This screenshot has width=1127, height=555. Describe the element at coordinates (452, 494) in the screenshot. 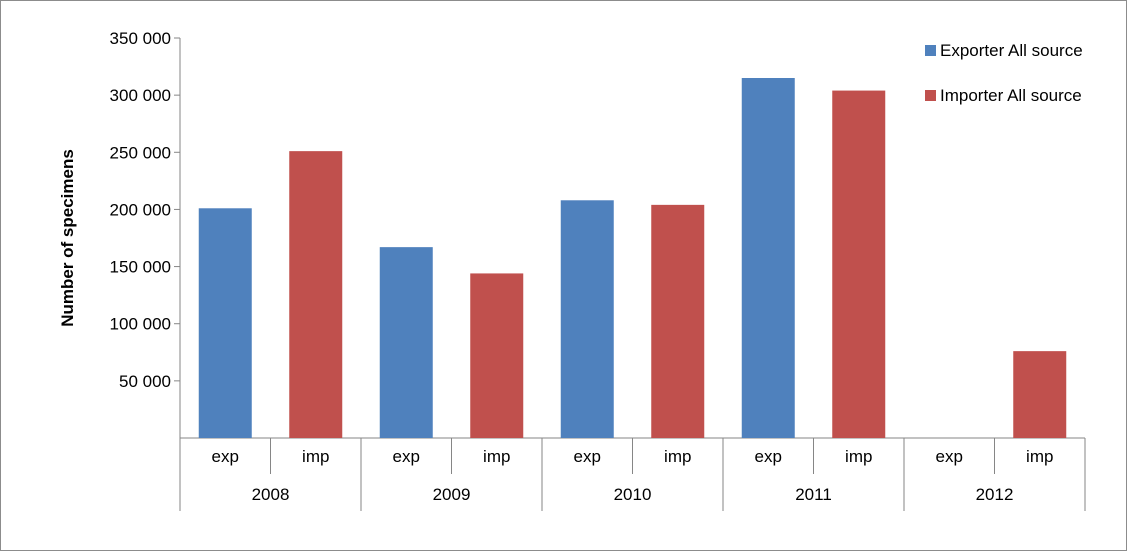

I see `x-year-label: 2009` at that location.